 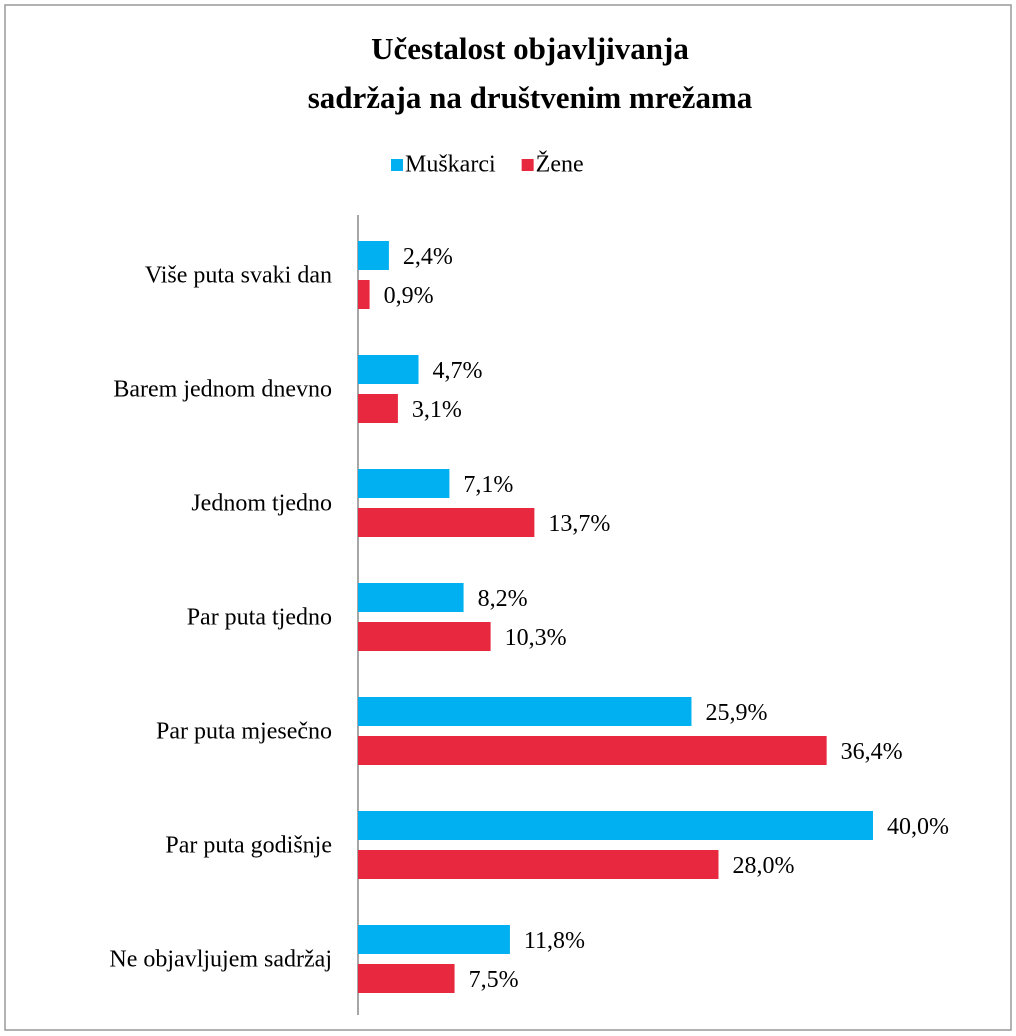 What do you see at coordinates (488, 485) in the screenshot?
I see `data-label: 7,1%` at bounding box center [488, 485].